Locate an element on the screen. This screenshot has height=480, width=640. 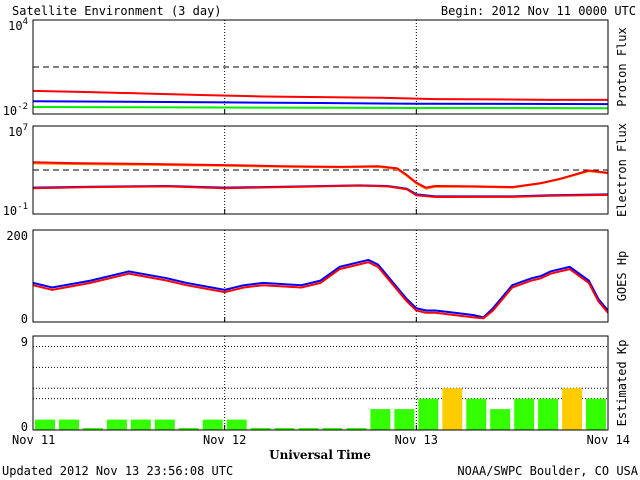
y-axis-label: Estimated Kp is located at coordinates (622, 383).